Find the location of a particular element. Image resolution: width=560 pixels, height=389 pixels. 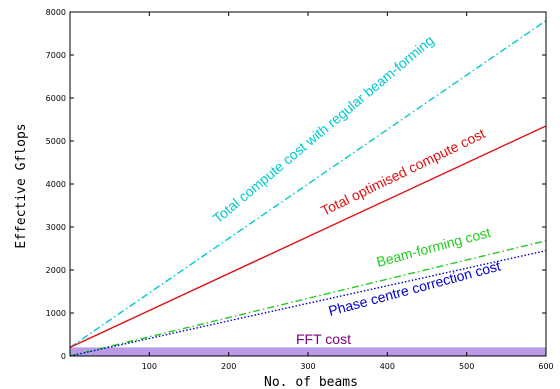

x-tick-label: 100 is located at coordinates (149, 366).